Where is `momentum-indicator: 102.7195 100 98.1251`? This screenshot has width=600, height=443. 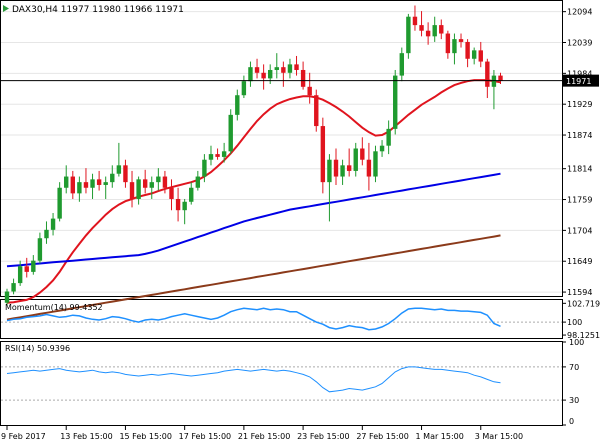 momentum-indicator: 102.7195 100 98.1251 is located at coordinates (300, 319).